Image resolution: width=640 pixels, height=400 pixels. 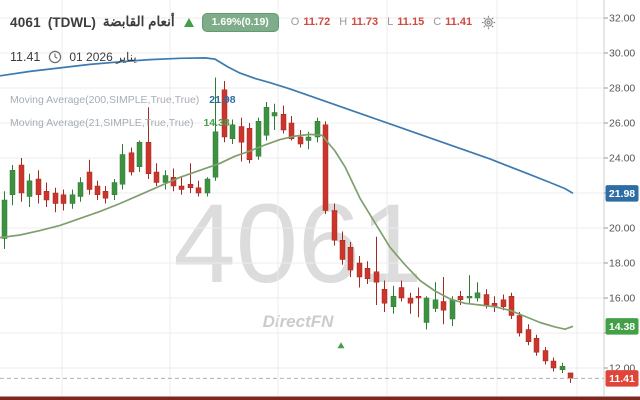 What do you see at coordinates (343, 22) in the screenshot?
I see `high-label: H` at bounding box center [343, 22].